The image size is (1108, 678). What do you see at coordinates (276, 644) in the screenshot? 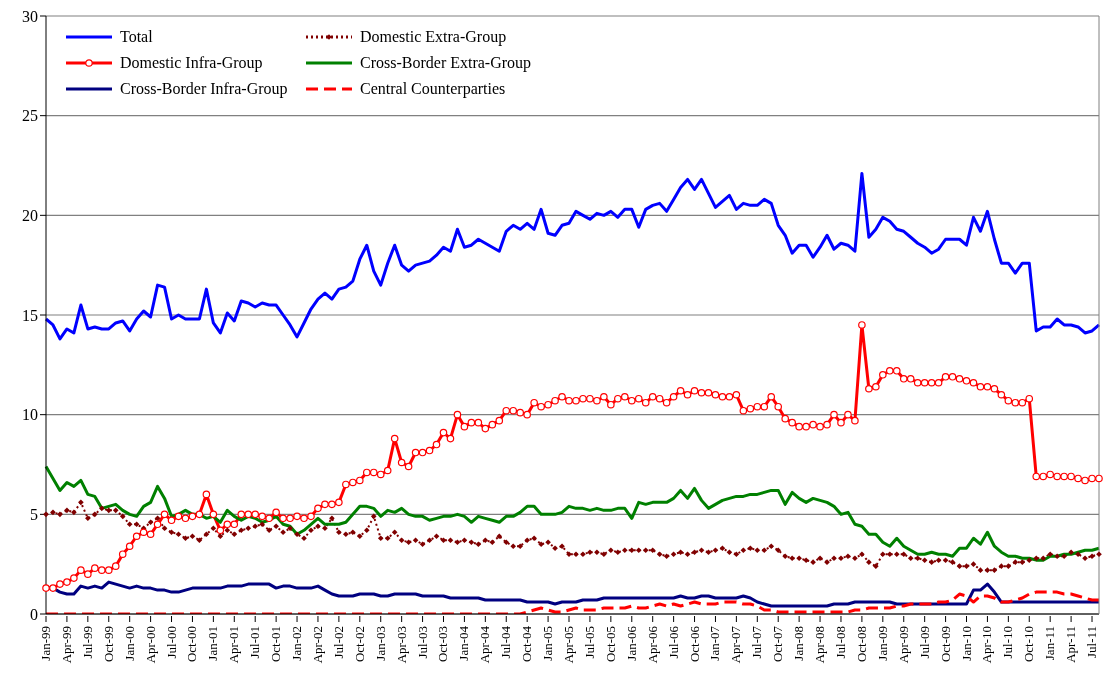
I see `x-tick-label: Oct-01` at bounding box center [276, 644].